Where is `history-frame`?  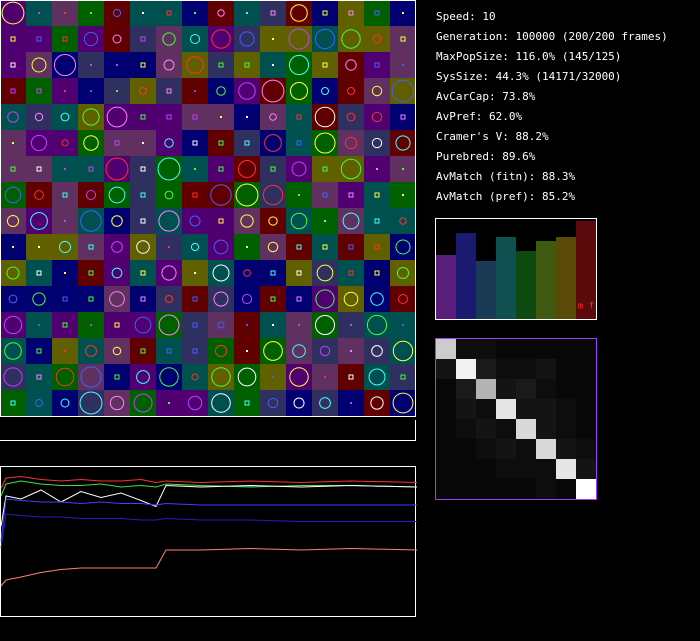 history-frame is located at coordinates (208, 541).